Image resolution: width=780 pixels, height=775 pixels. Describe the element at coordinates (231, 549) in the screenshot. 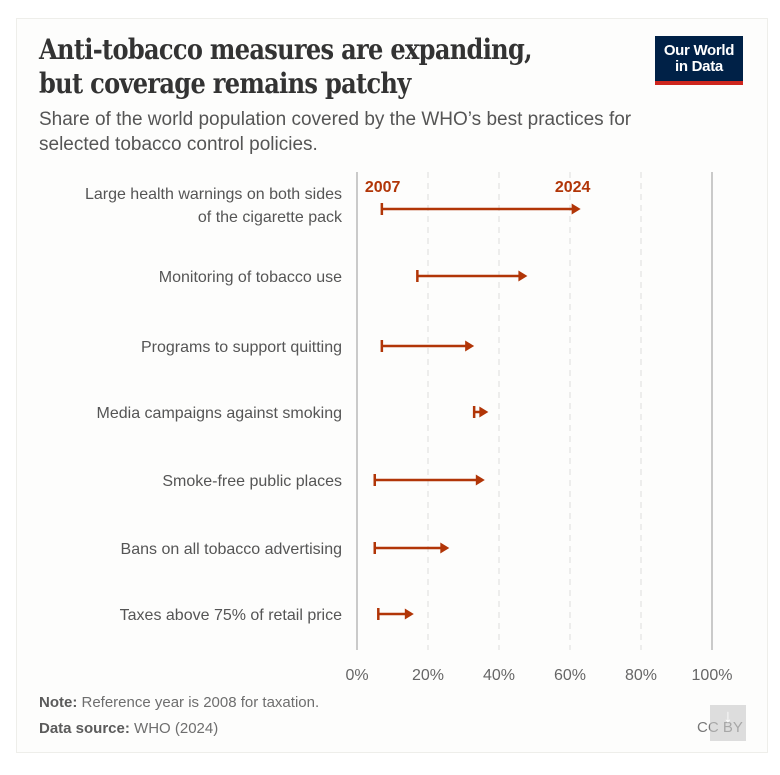

I see `row-label: Bans on all tobacco advertising` at that location.